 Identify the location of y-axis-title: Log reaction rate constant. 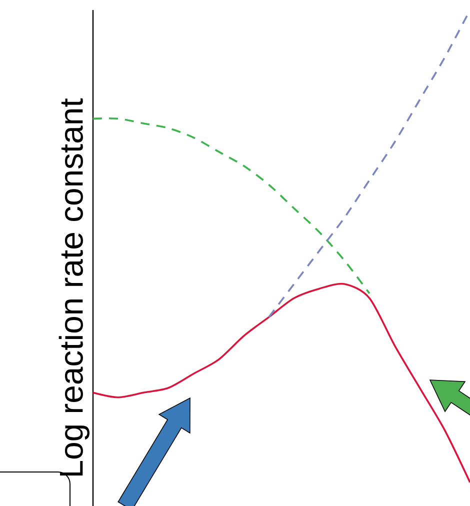
(74, 287).